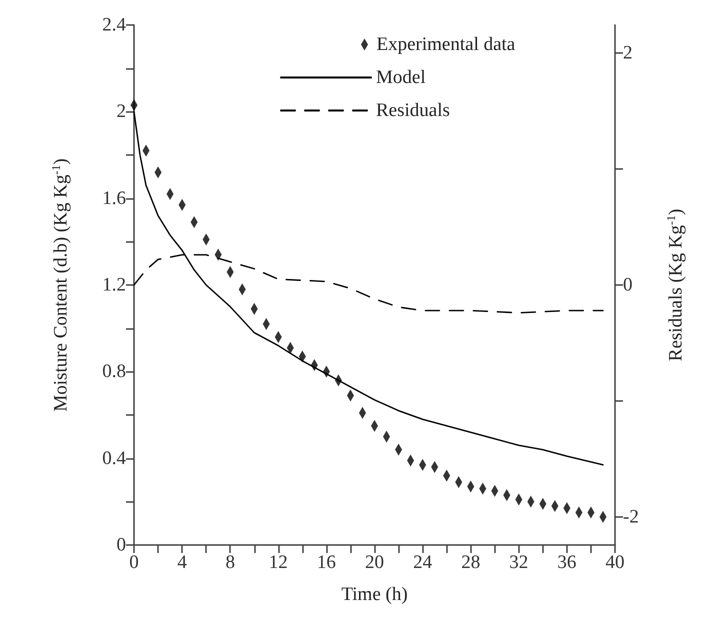  What do you see at coordinates (121, 545) in the screenshot?
I see `y-tick-label: 0` at bounding box center [121, 545].